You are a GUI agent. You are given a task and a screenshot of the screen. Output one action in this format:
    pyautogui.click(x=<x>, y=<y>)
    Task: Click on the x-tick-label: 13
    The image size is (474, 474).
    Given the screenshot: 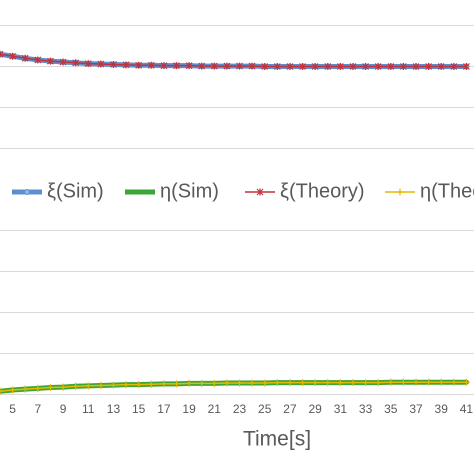 What is the action you would take?
    pyautogui.click(x=114, y=409)
    